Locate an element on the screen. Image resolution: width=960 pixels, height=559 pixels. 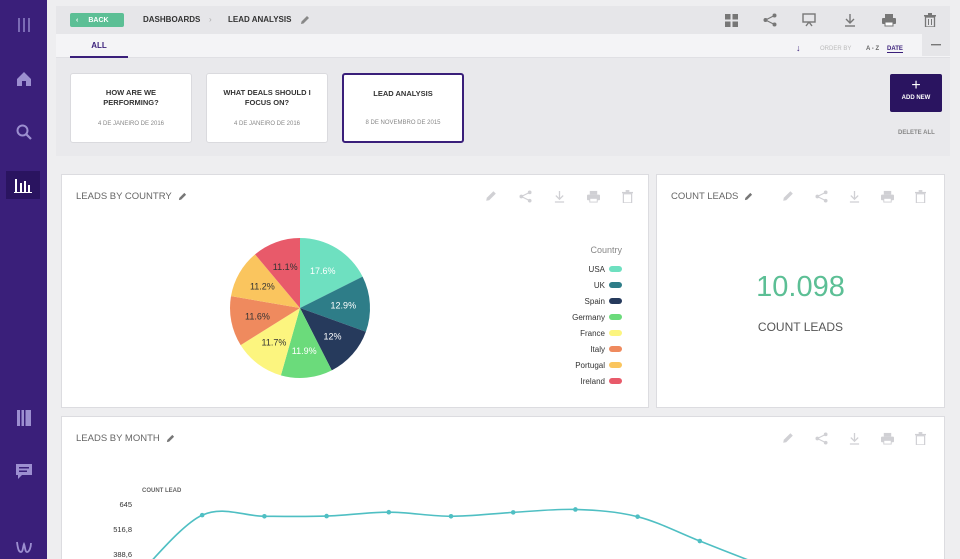
legend-label: Ireland is located at coordinates (592, 381).